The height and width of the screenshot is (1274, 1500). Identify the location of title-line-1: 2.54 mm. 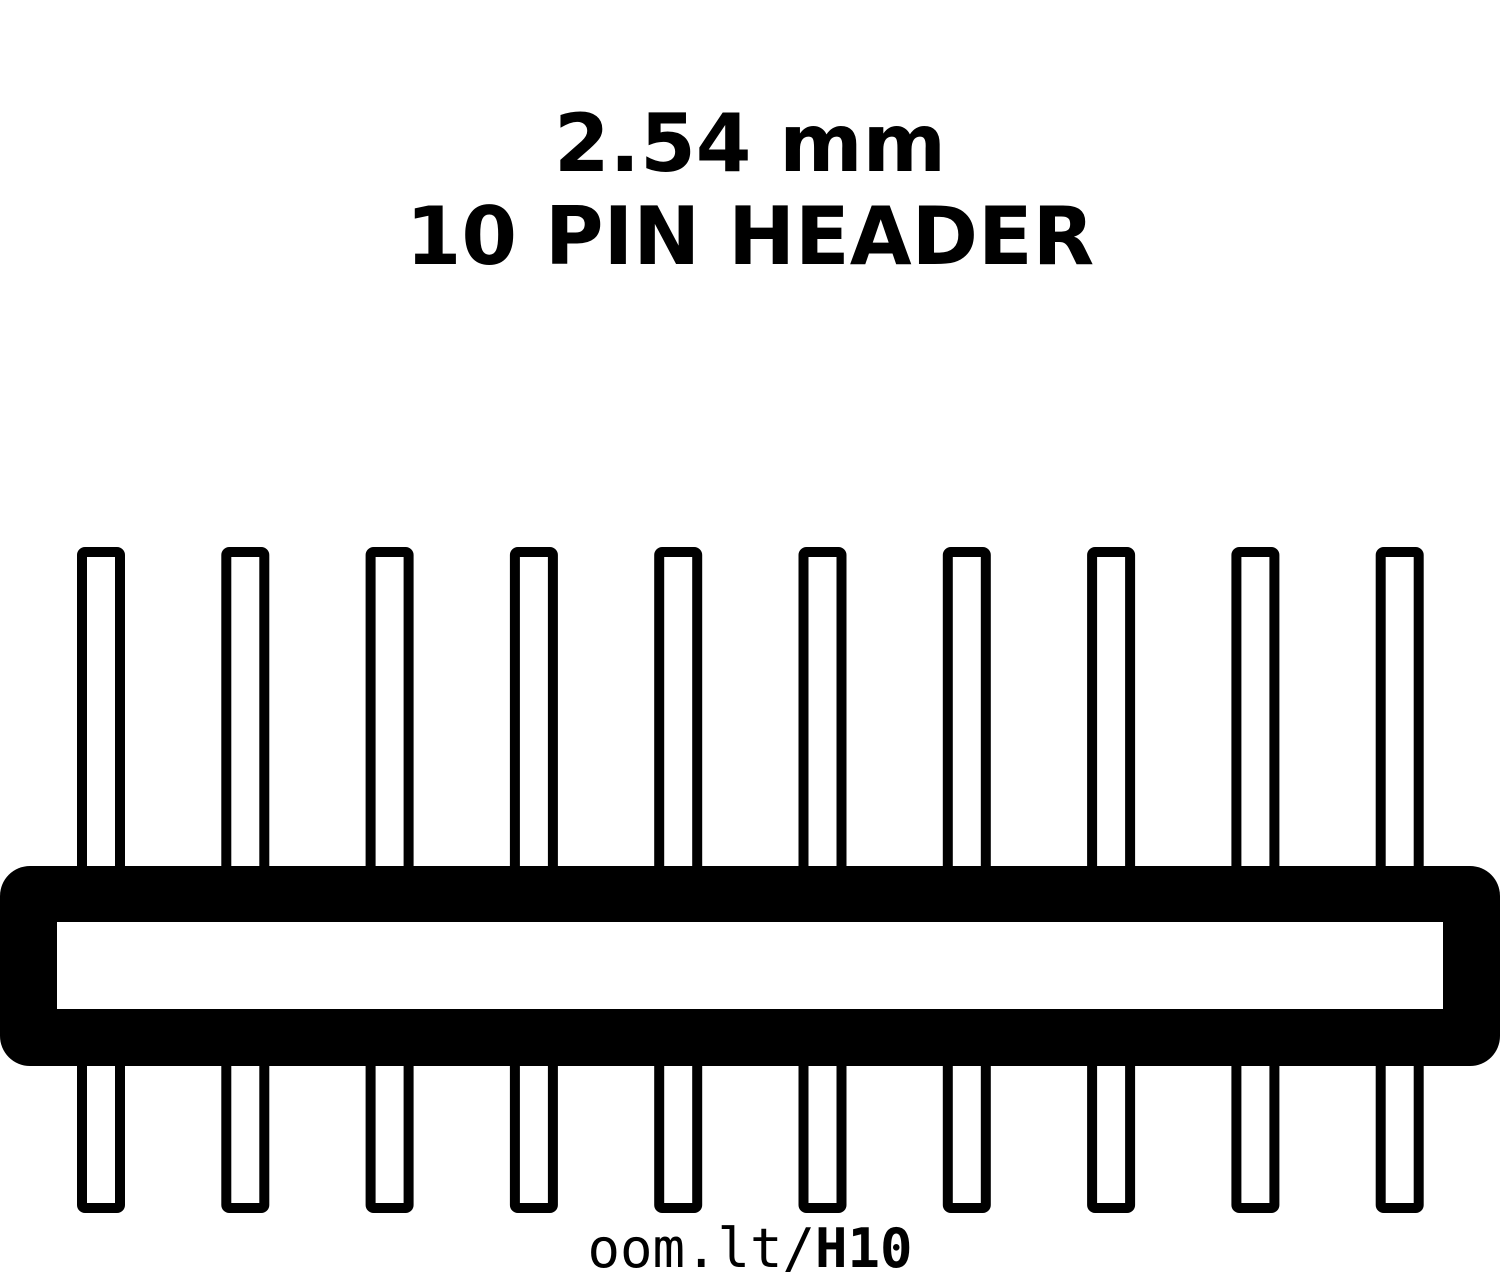
(750, 143).